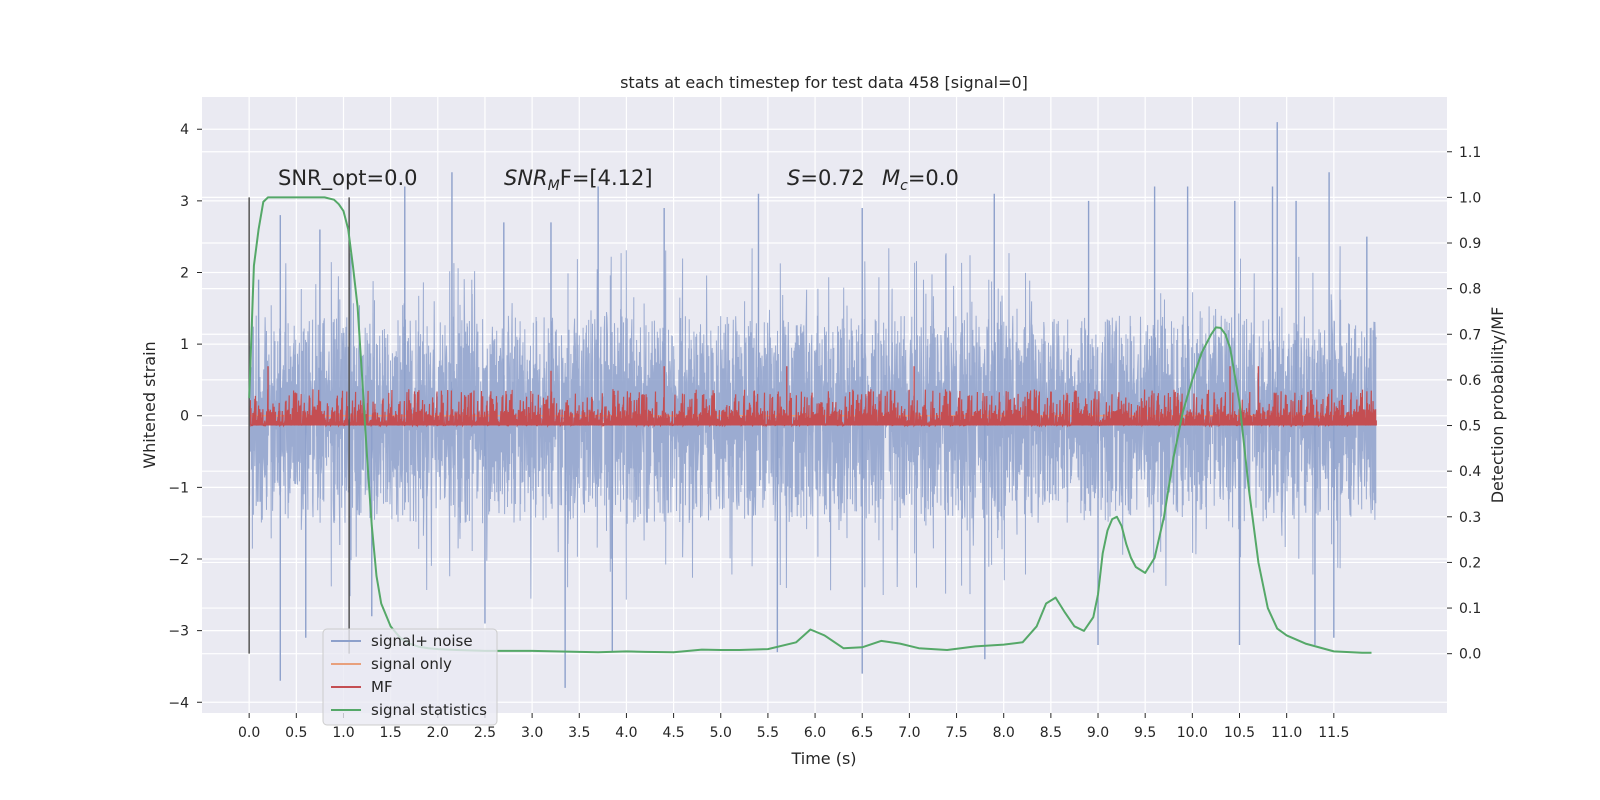 The image size is (1600, 800). Describe the element at coordinates (382, 687) in the screenshot. I see `legend-label-mf: MF` at that location.